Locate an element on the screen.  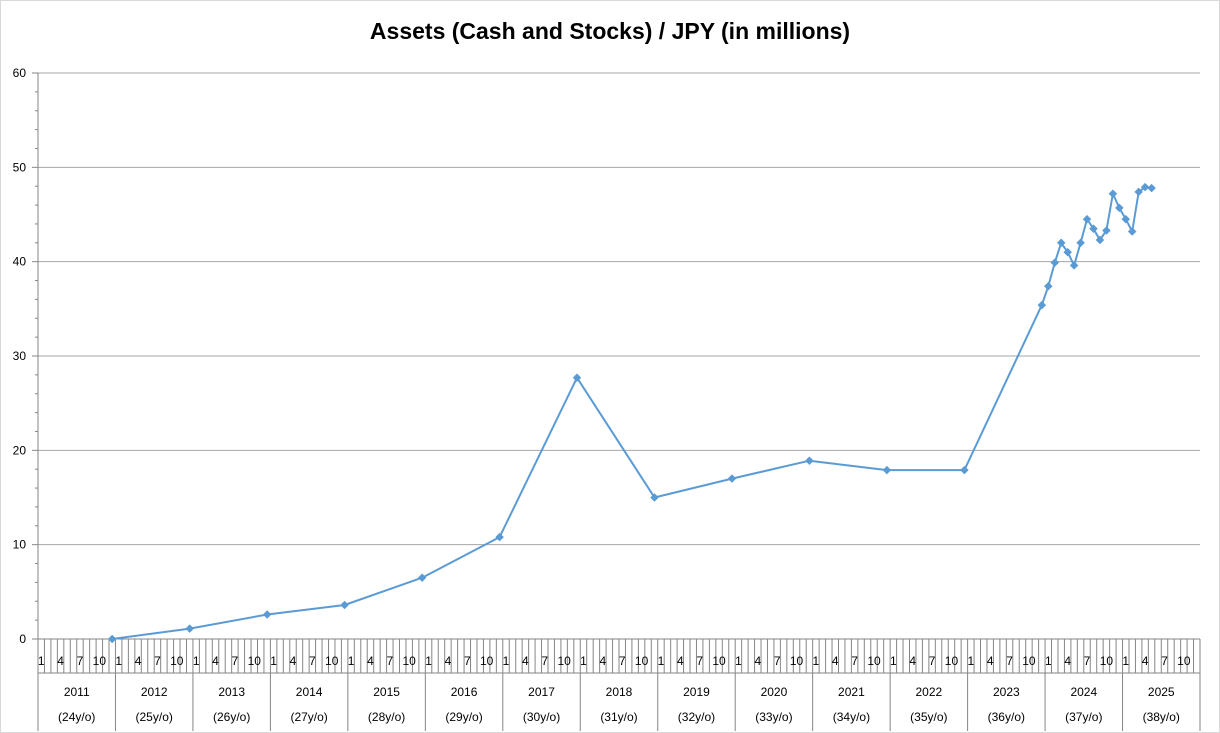
age-label: (25y/o) is located at coordinates (154, 717).